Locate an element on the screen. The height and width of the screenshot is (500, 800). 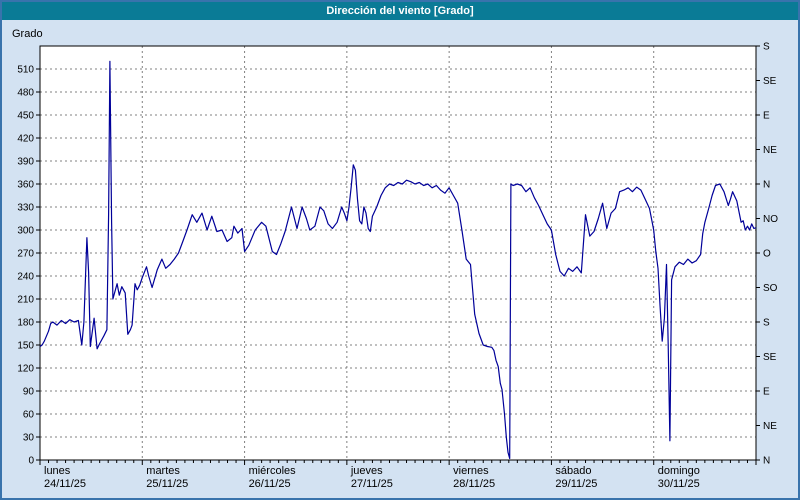
y-tick-label: 210 is located at coordinates (25, 300).